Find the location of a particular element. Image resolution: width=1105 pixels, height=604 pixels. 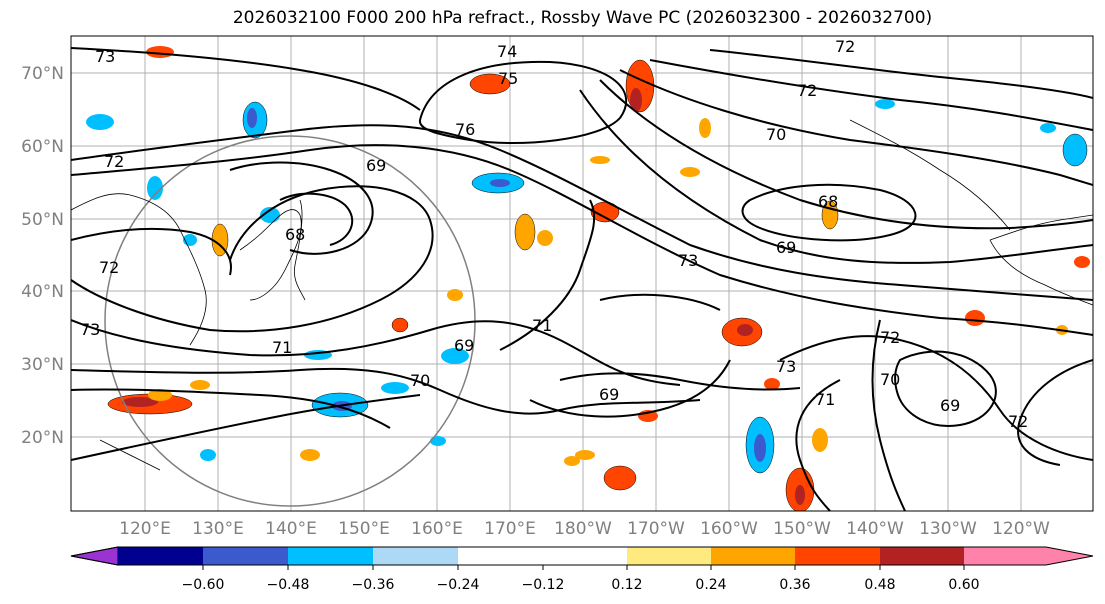

lat-label: 70°N is located at coordinates (42, 74).